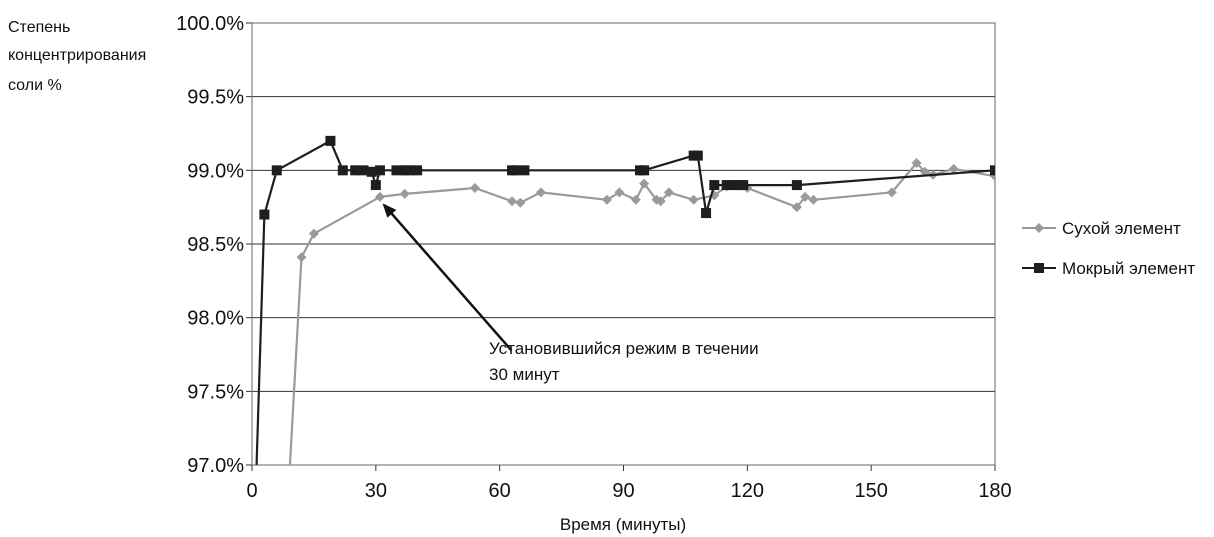 This screenshot has height=537, width=1214. What do you see at coordinates (210, 24) in the screenshot?
I see `y-tick-label: 100.0%` at bounding box center [210, 24].